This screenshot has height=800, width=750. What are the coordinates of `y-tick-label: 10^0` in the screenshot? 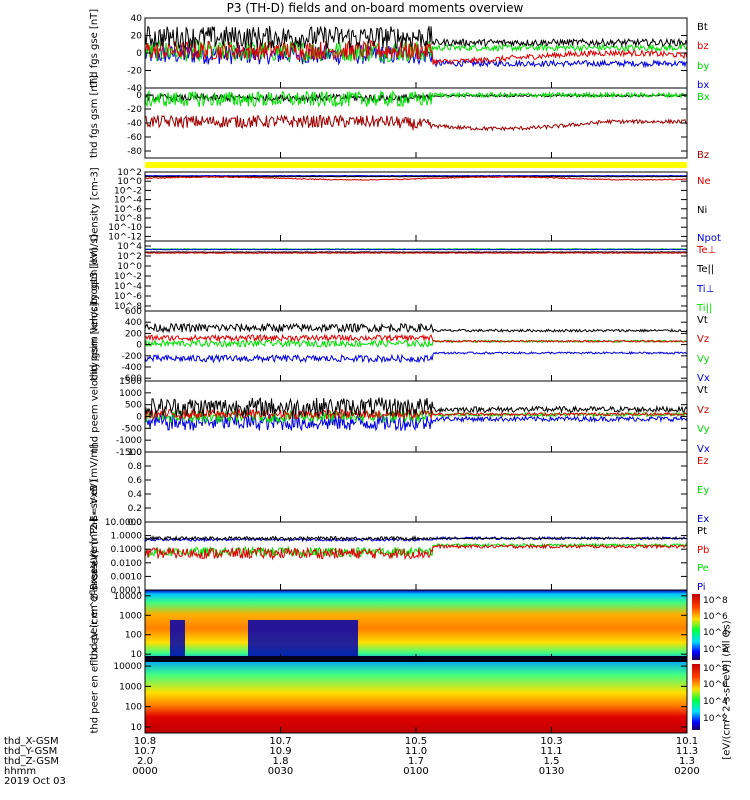 It's located at (129, 182).